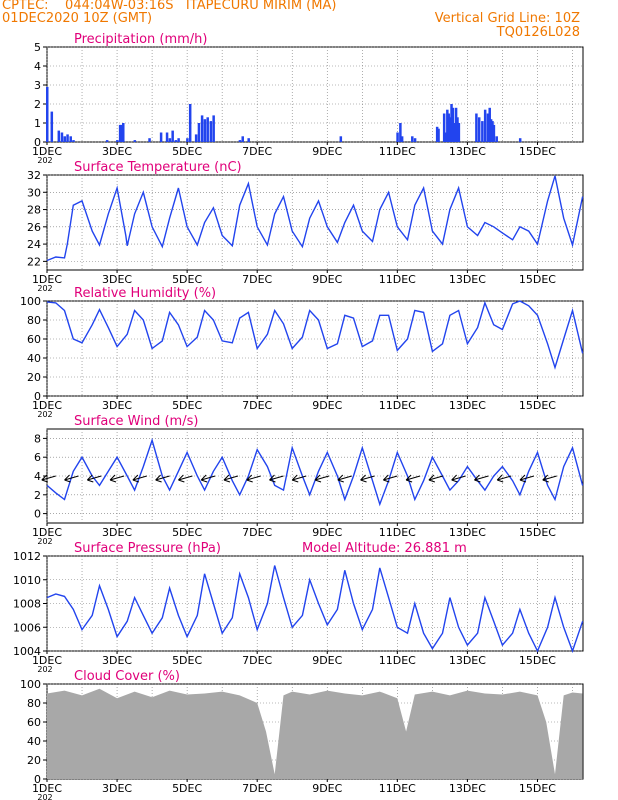 This screenshot has width=618, height=800. What do you see at coordinates (27, 651) in the screenshot?
I see `pres-ytick-label: 1004` at bounding box center [27, 651].